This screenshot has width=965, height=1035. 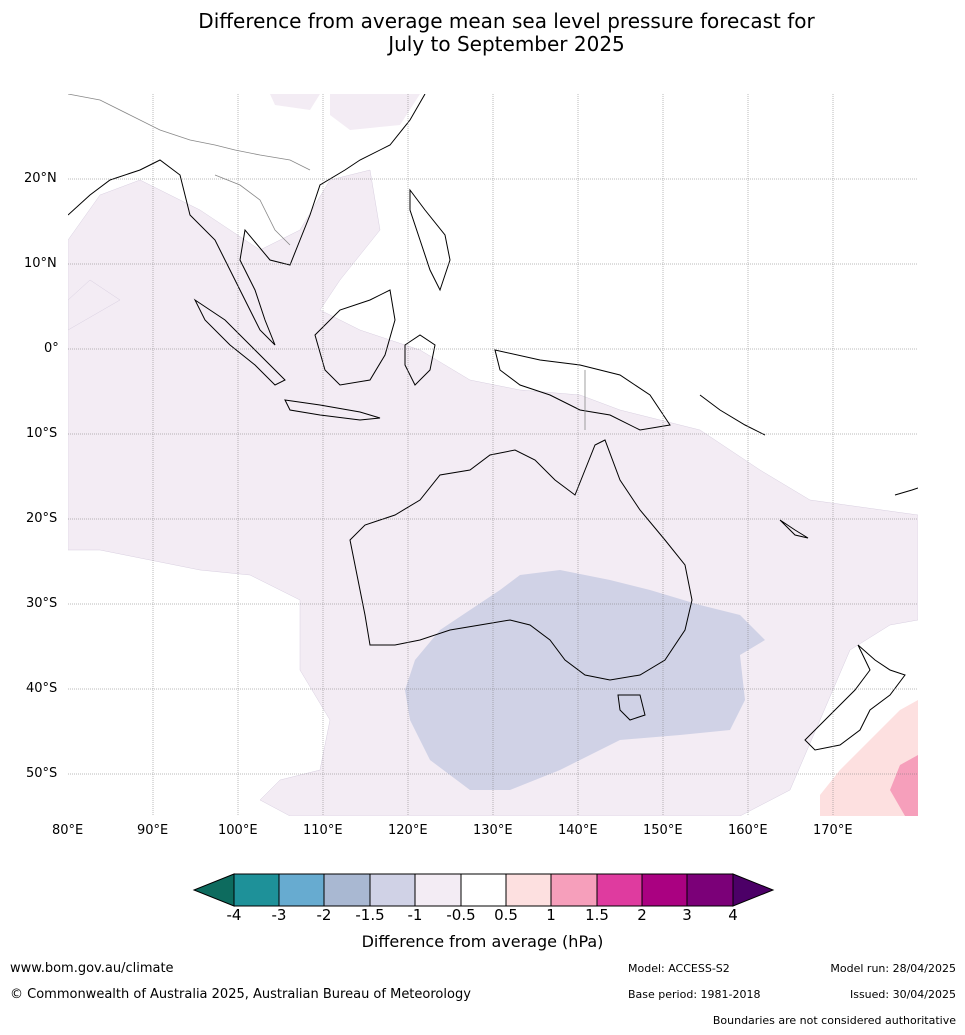 What do you see at coordinates (551, 915) in the screenshot?
I see `colorbar-tick: 1` at bounding box center [551, 915].